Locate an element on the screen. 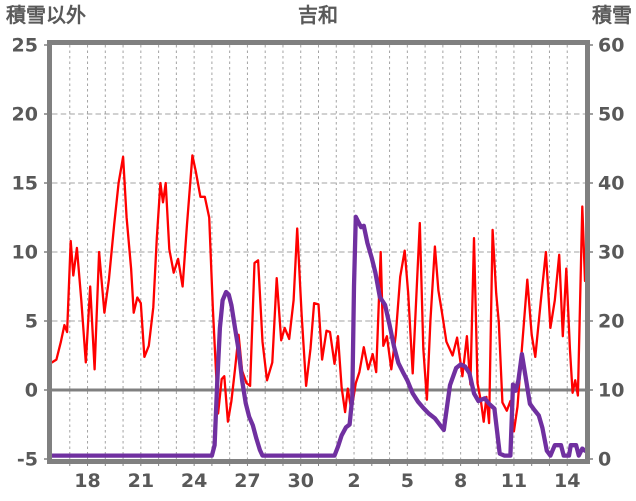 The width and height of the screenshot is (636, 501). x-axis-tick-label: 2 is located at coordinates (353, 481).